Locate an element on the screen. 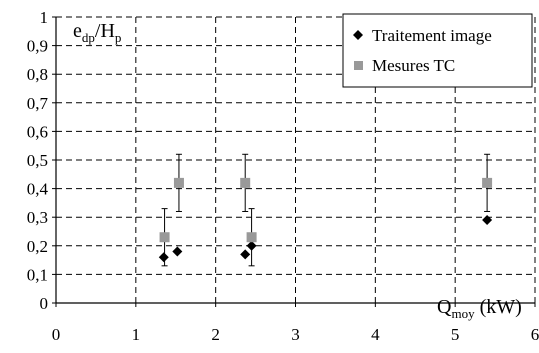  y-tick-label: 0,2 is located at coordinates (37, 246).